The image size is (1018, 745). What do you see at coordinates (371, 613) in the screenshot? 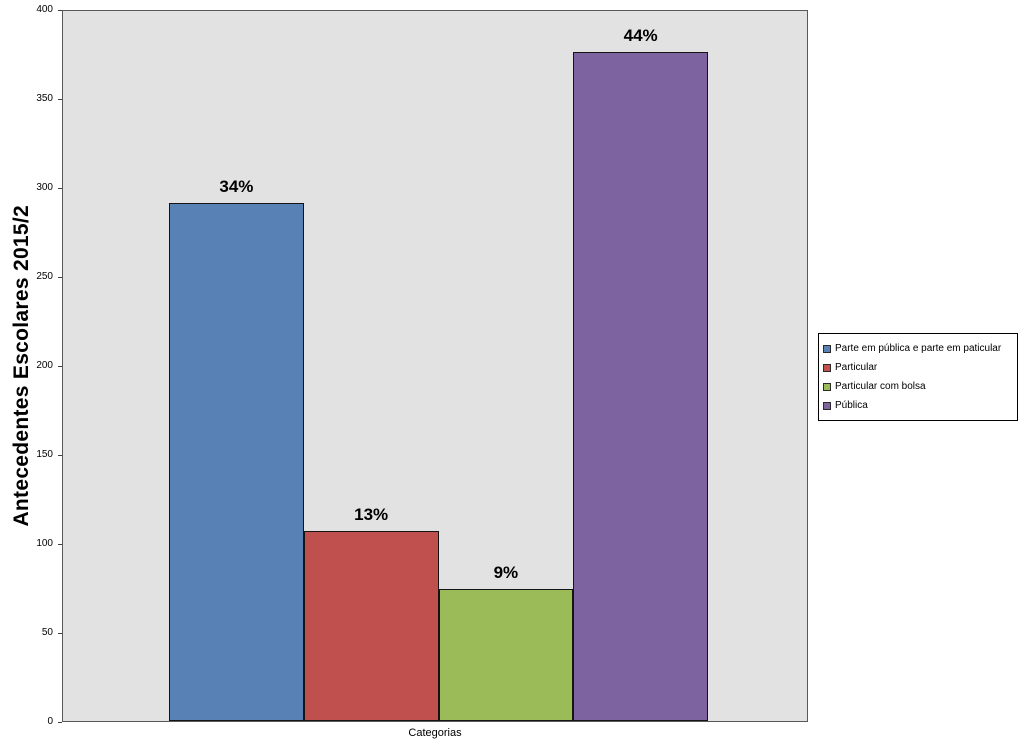
I see `bar-2: 13%` at bounding box center [371, 613].